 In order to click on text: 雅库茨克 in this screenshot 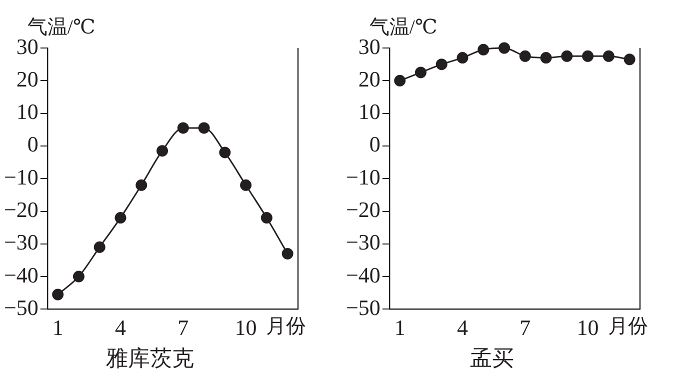, I will do `click(150, 358)`.